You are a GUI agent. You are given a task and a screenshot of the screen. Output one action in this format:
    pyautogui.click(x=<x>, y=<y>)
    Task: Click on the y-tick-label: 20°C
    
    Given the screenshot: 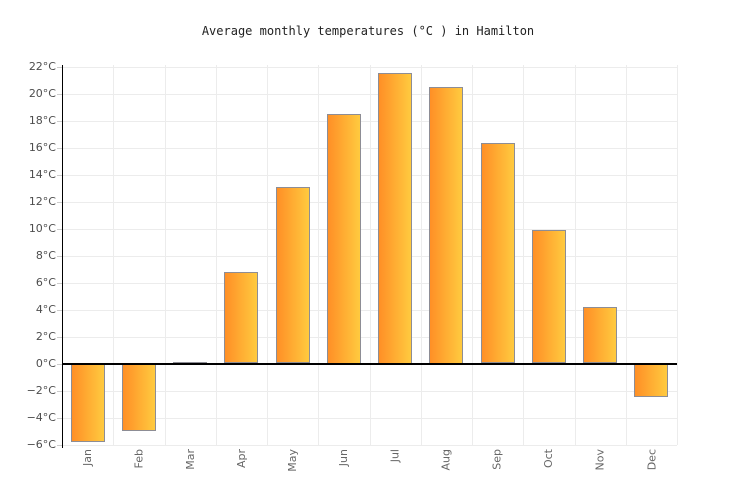 What is the action you would take?
    pyautogui.click(x=42, y=93)
    